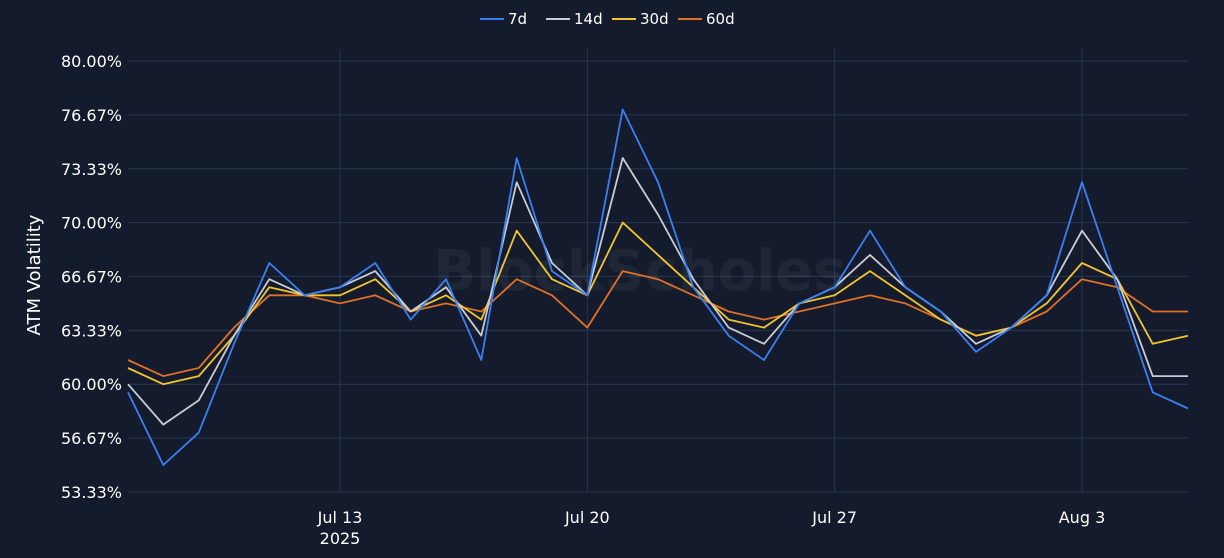 The width and height of the screenshot is (1224, 558). What do you see at coordinates (340, 538) in the screenshot?
I see `x-tick-sublabel: 2025` at bounding box center [340, 538].